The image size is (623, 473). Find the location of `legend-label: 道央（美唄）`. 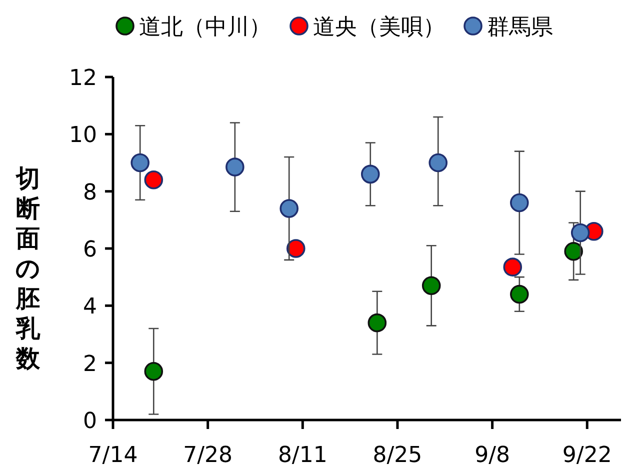

legend-label: 道央（美唄） is located at coordinates (379, 27).